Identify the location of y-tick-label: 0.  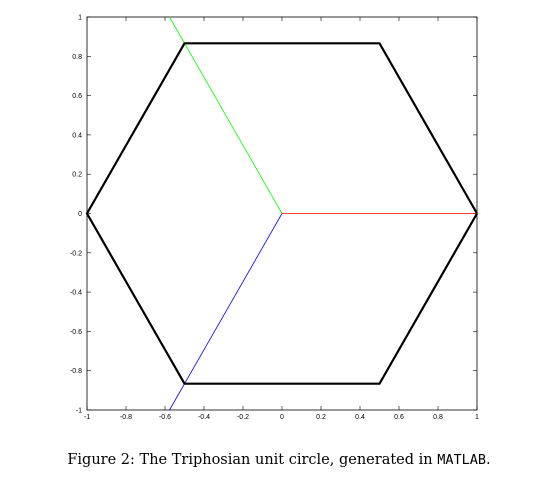
(80, 214).